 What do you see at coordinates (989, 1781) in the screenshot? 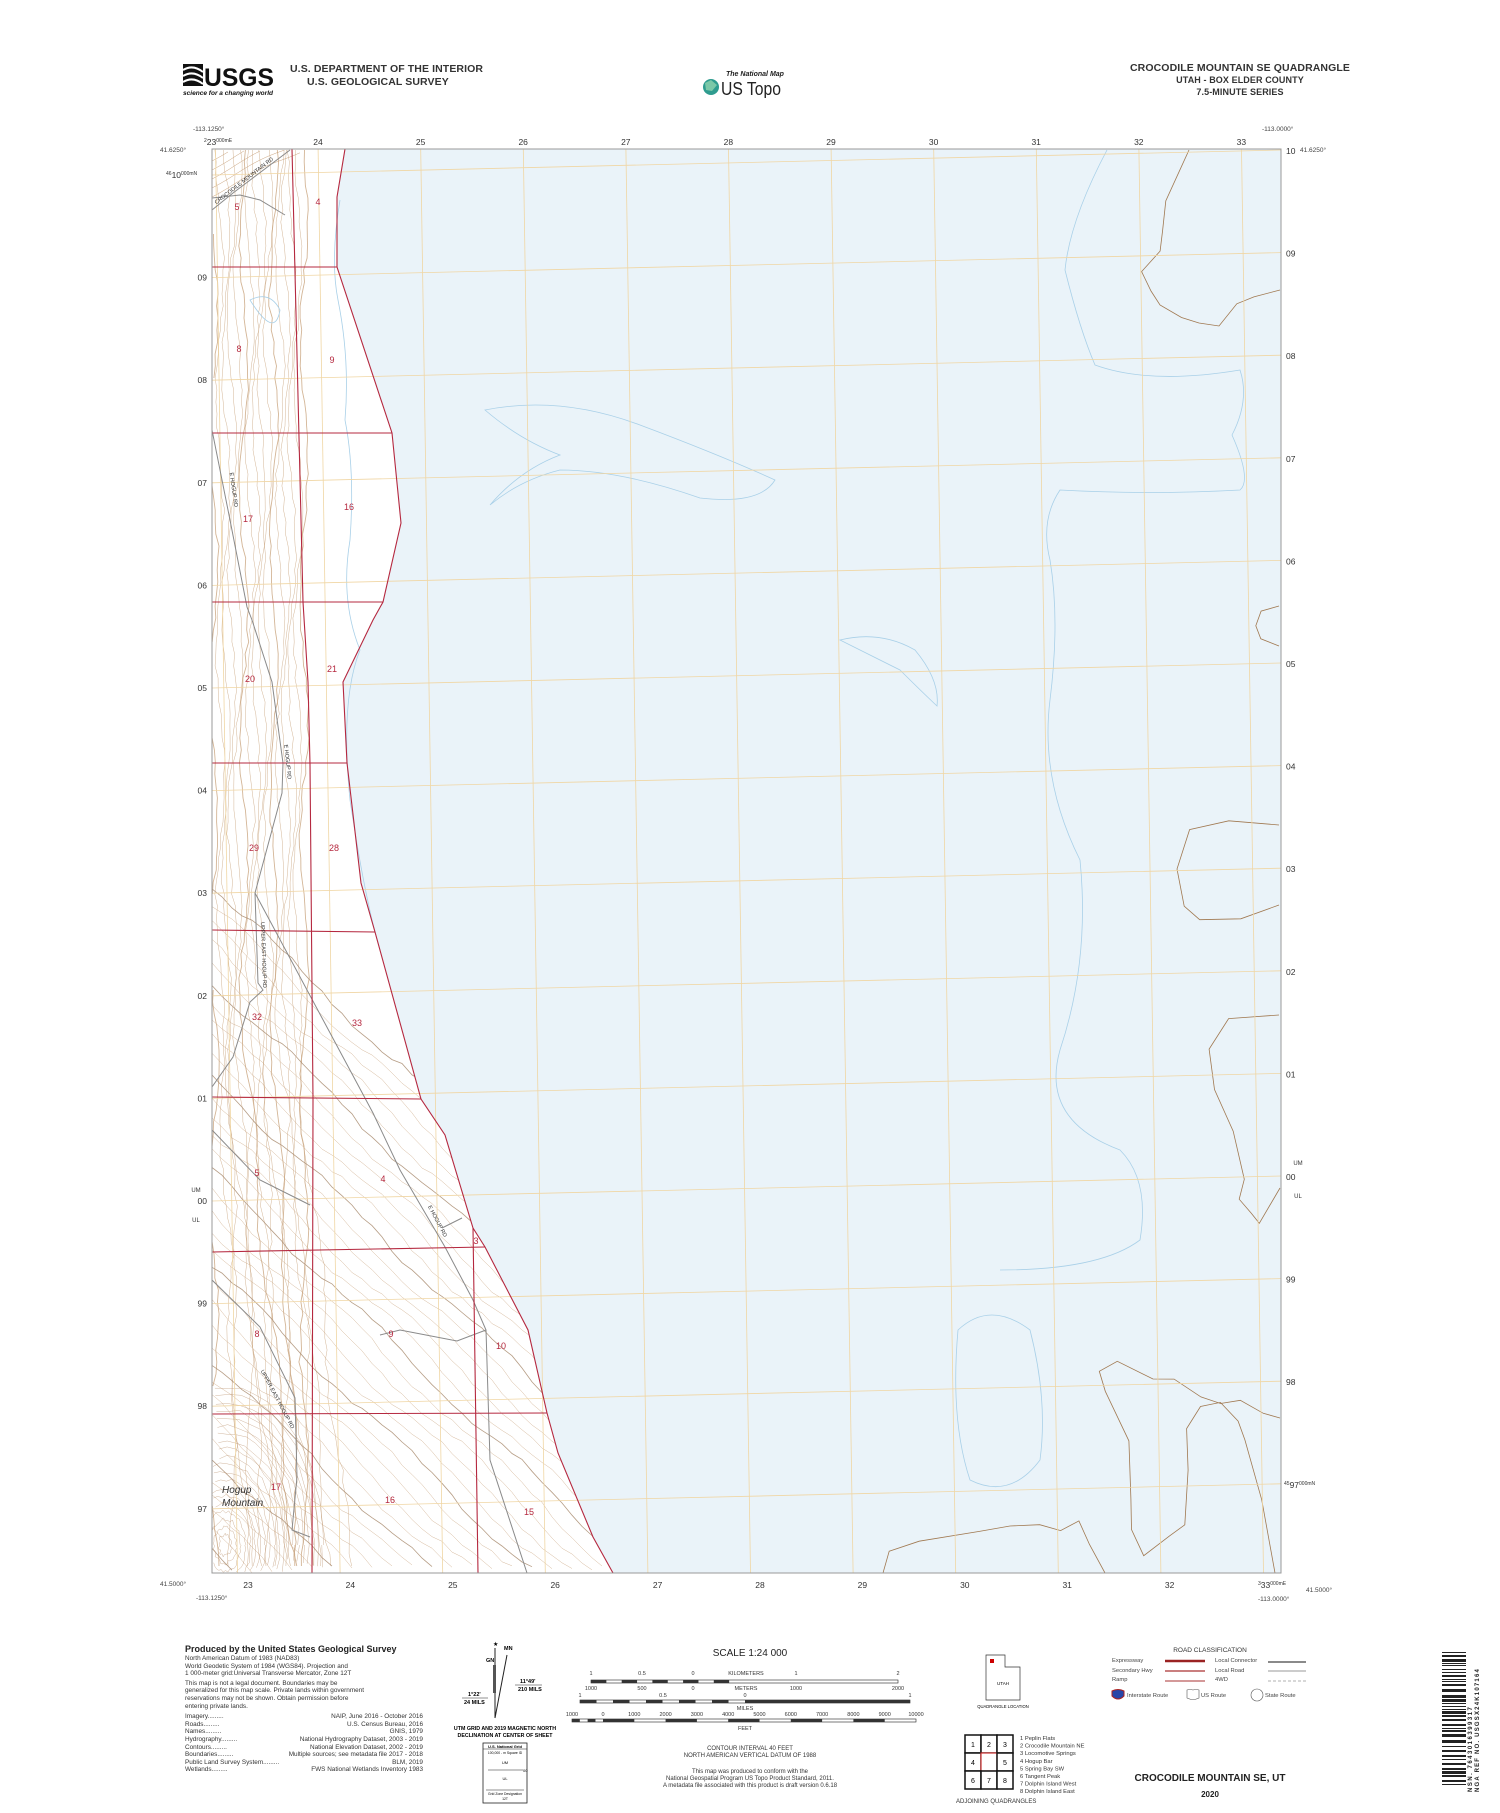
I see `adjoining-quad-number: 7` at bounding box center [989, 1781].